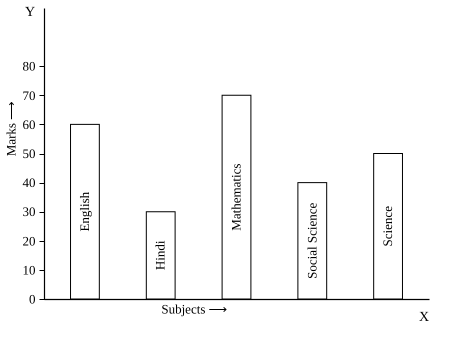 This screenshot has height=346, width=450. Describe the element at coordinates (84, 211) in the screenshot. I see `x-tick-label: English` at that location.